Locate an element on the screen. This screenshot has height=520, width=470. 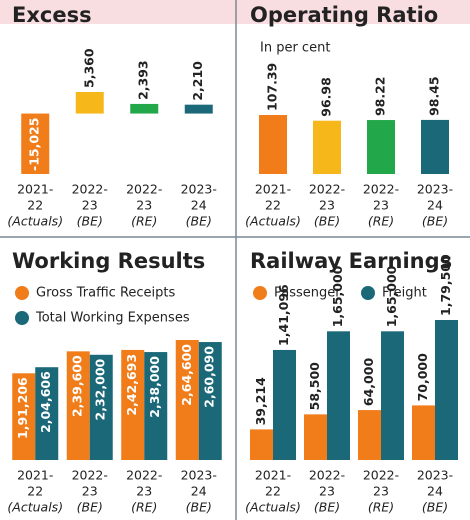
data-label: 2,60,090 is located at coordinates (209, 377).